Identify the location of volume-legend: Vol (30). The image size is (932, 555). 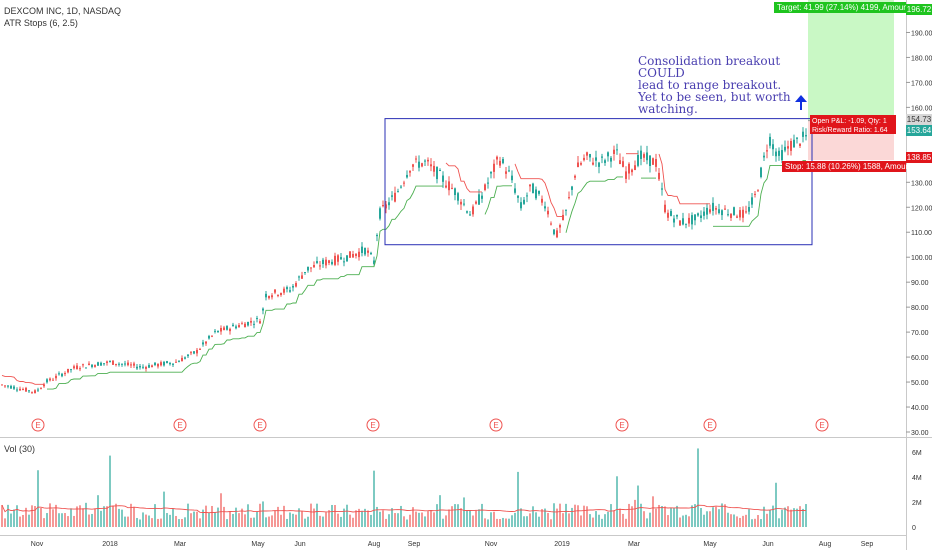
(20, 449).